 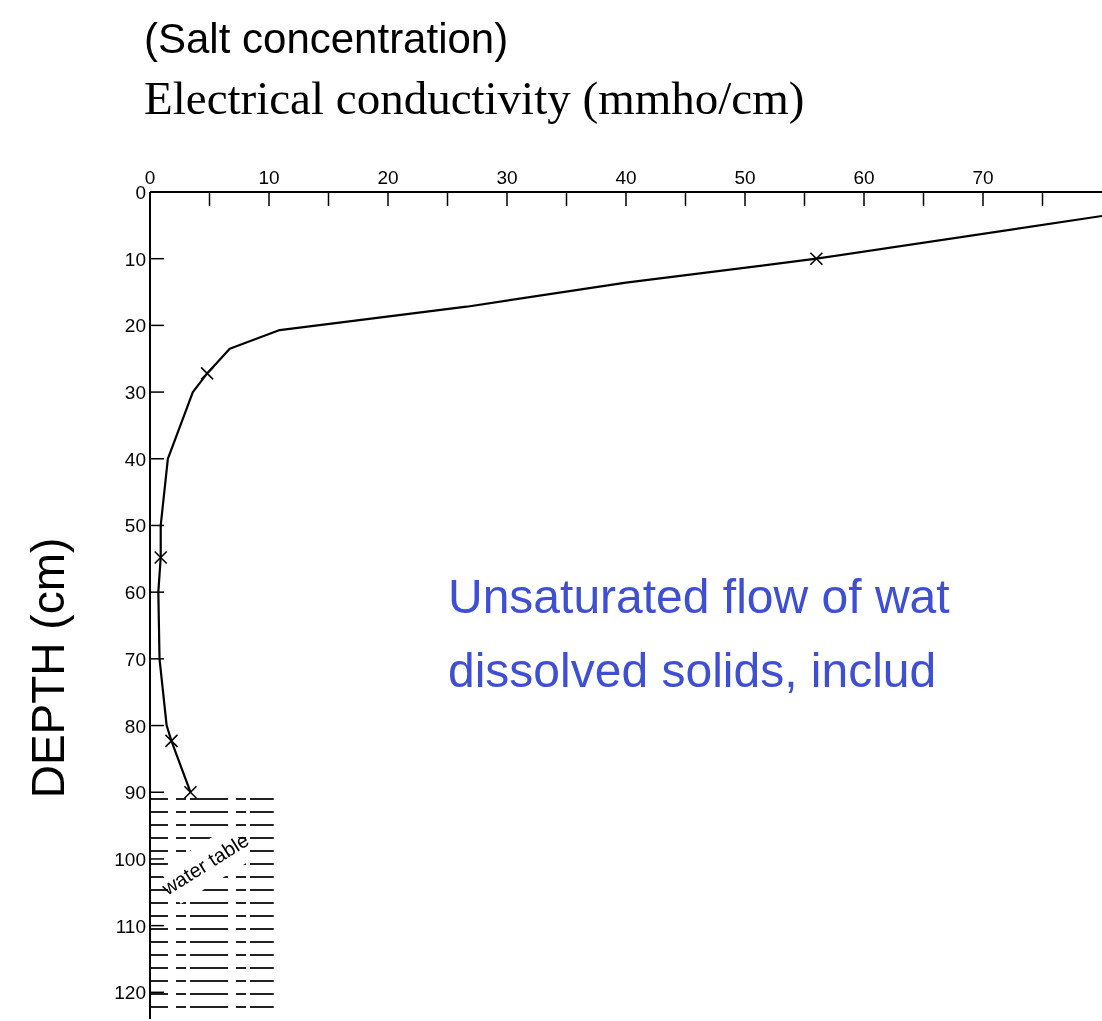 What do you see at coordinates (140, 192) in the screenshot?
I see `y-tick-label: 0` at bounding box center [140, 192].